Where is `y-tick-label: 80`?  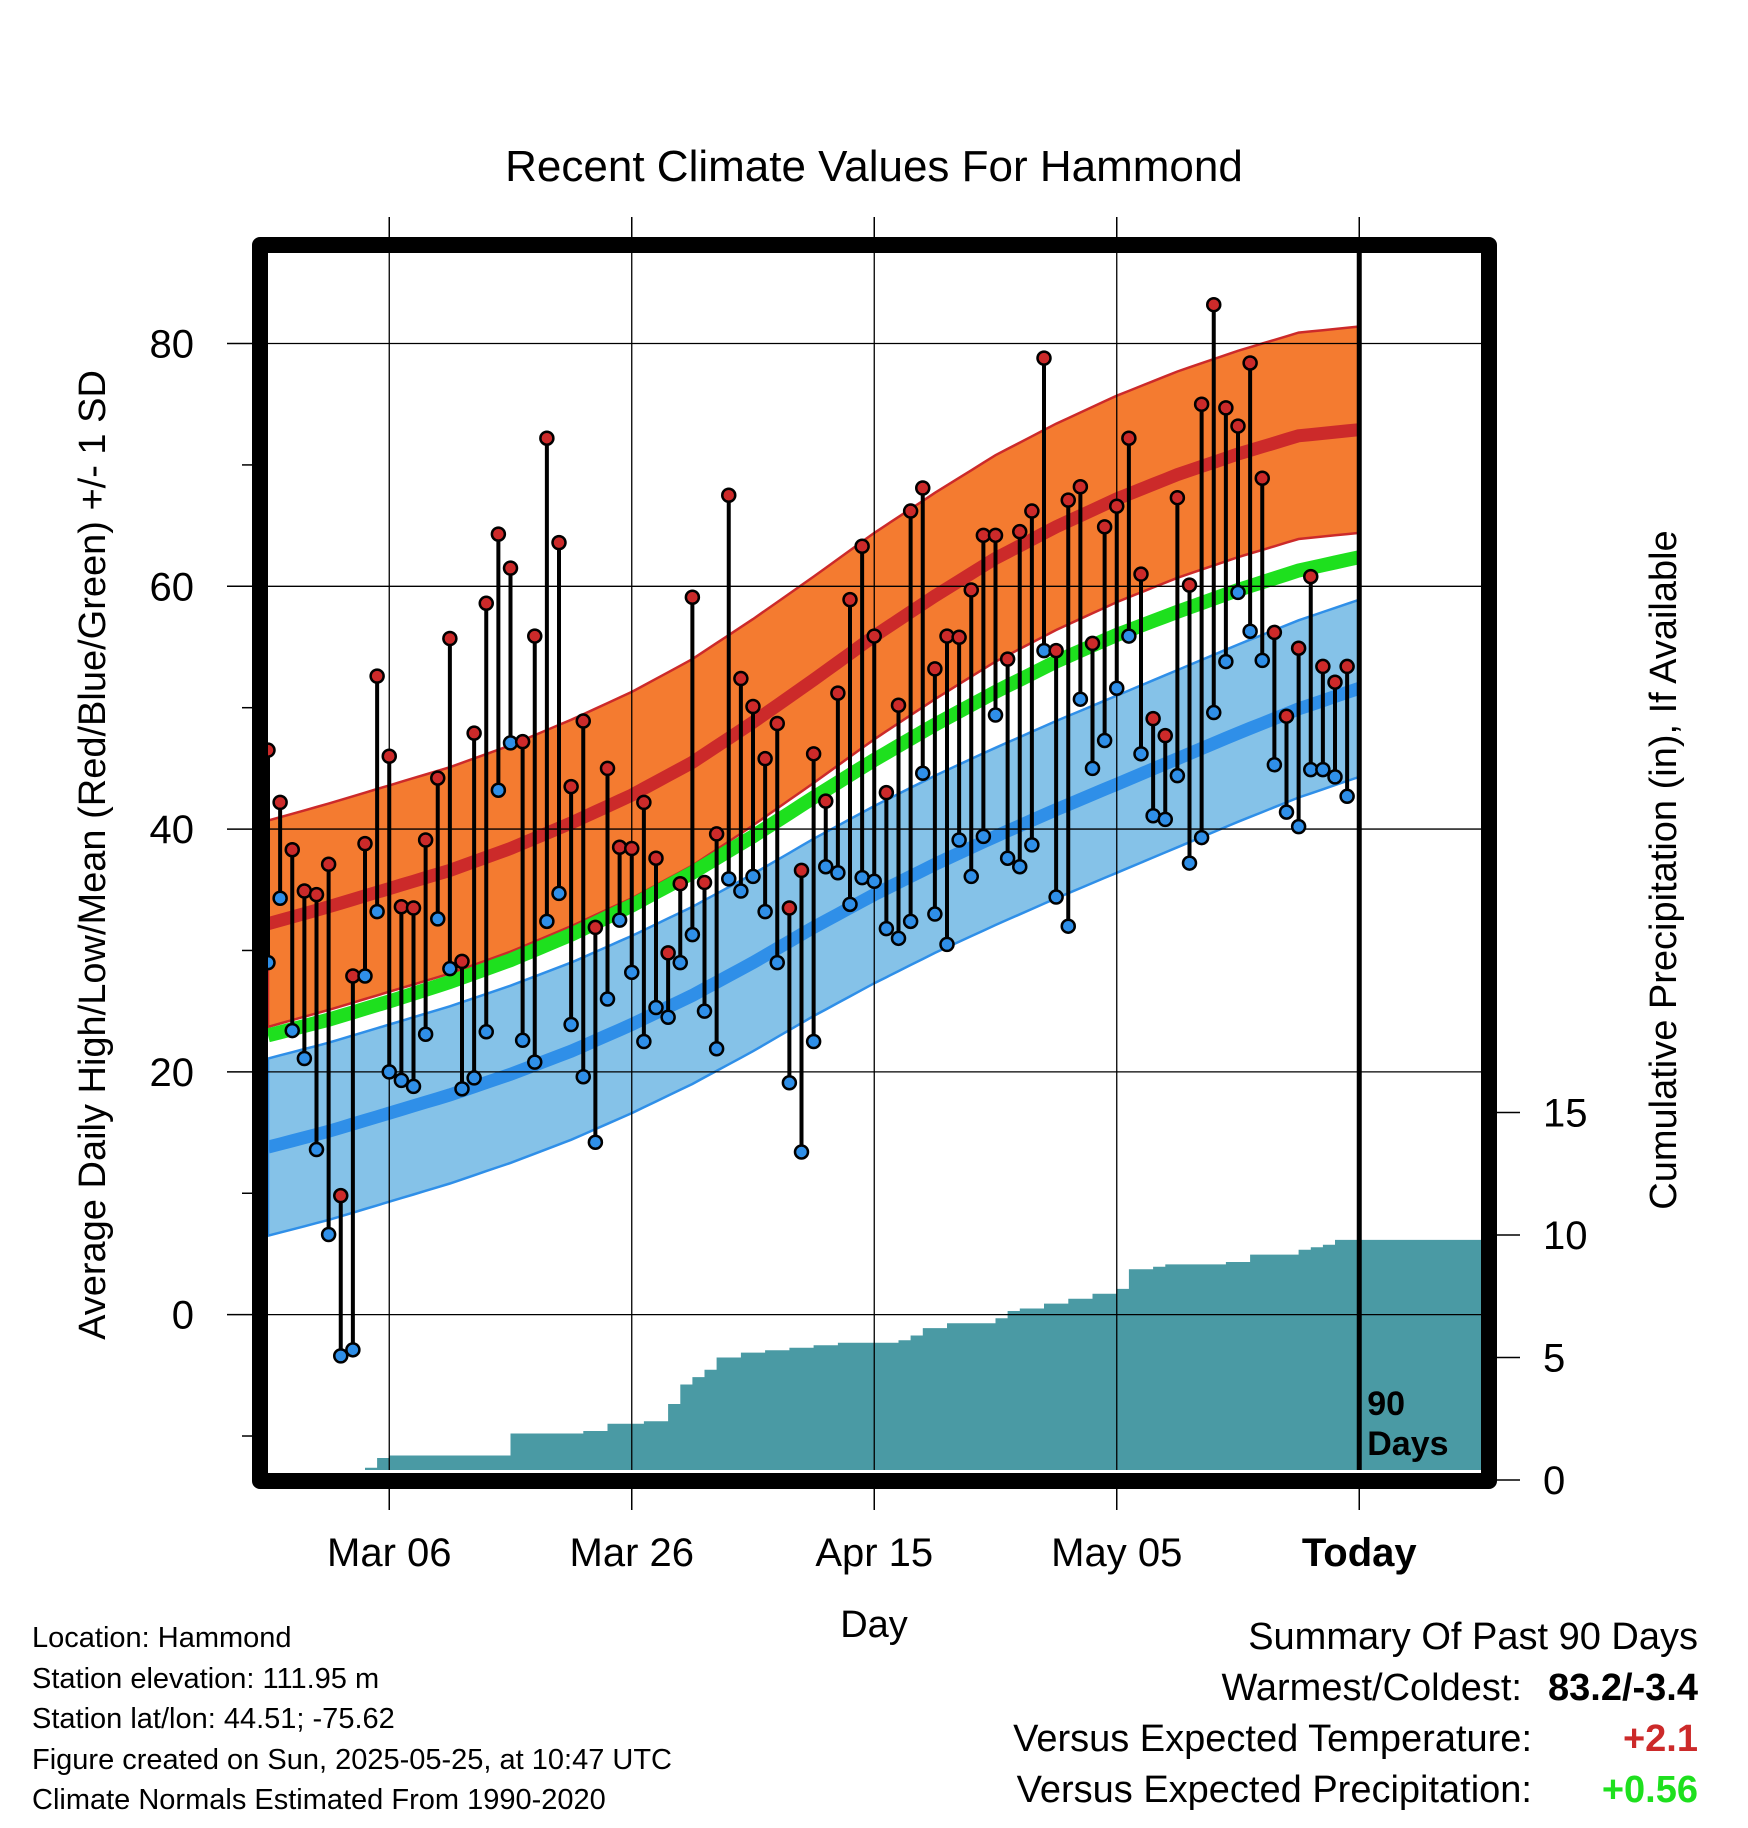 y-tick-label: 80 is located at coordinates (172, 345).